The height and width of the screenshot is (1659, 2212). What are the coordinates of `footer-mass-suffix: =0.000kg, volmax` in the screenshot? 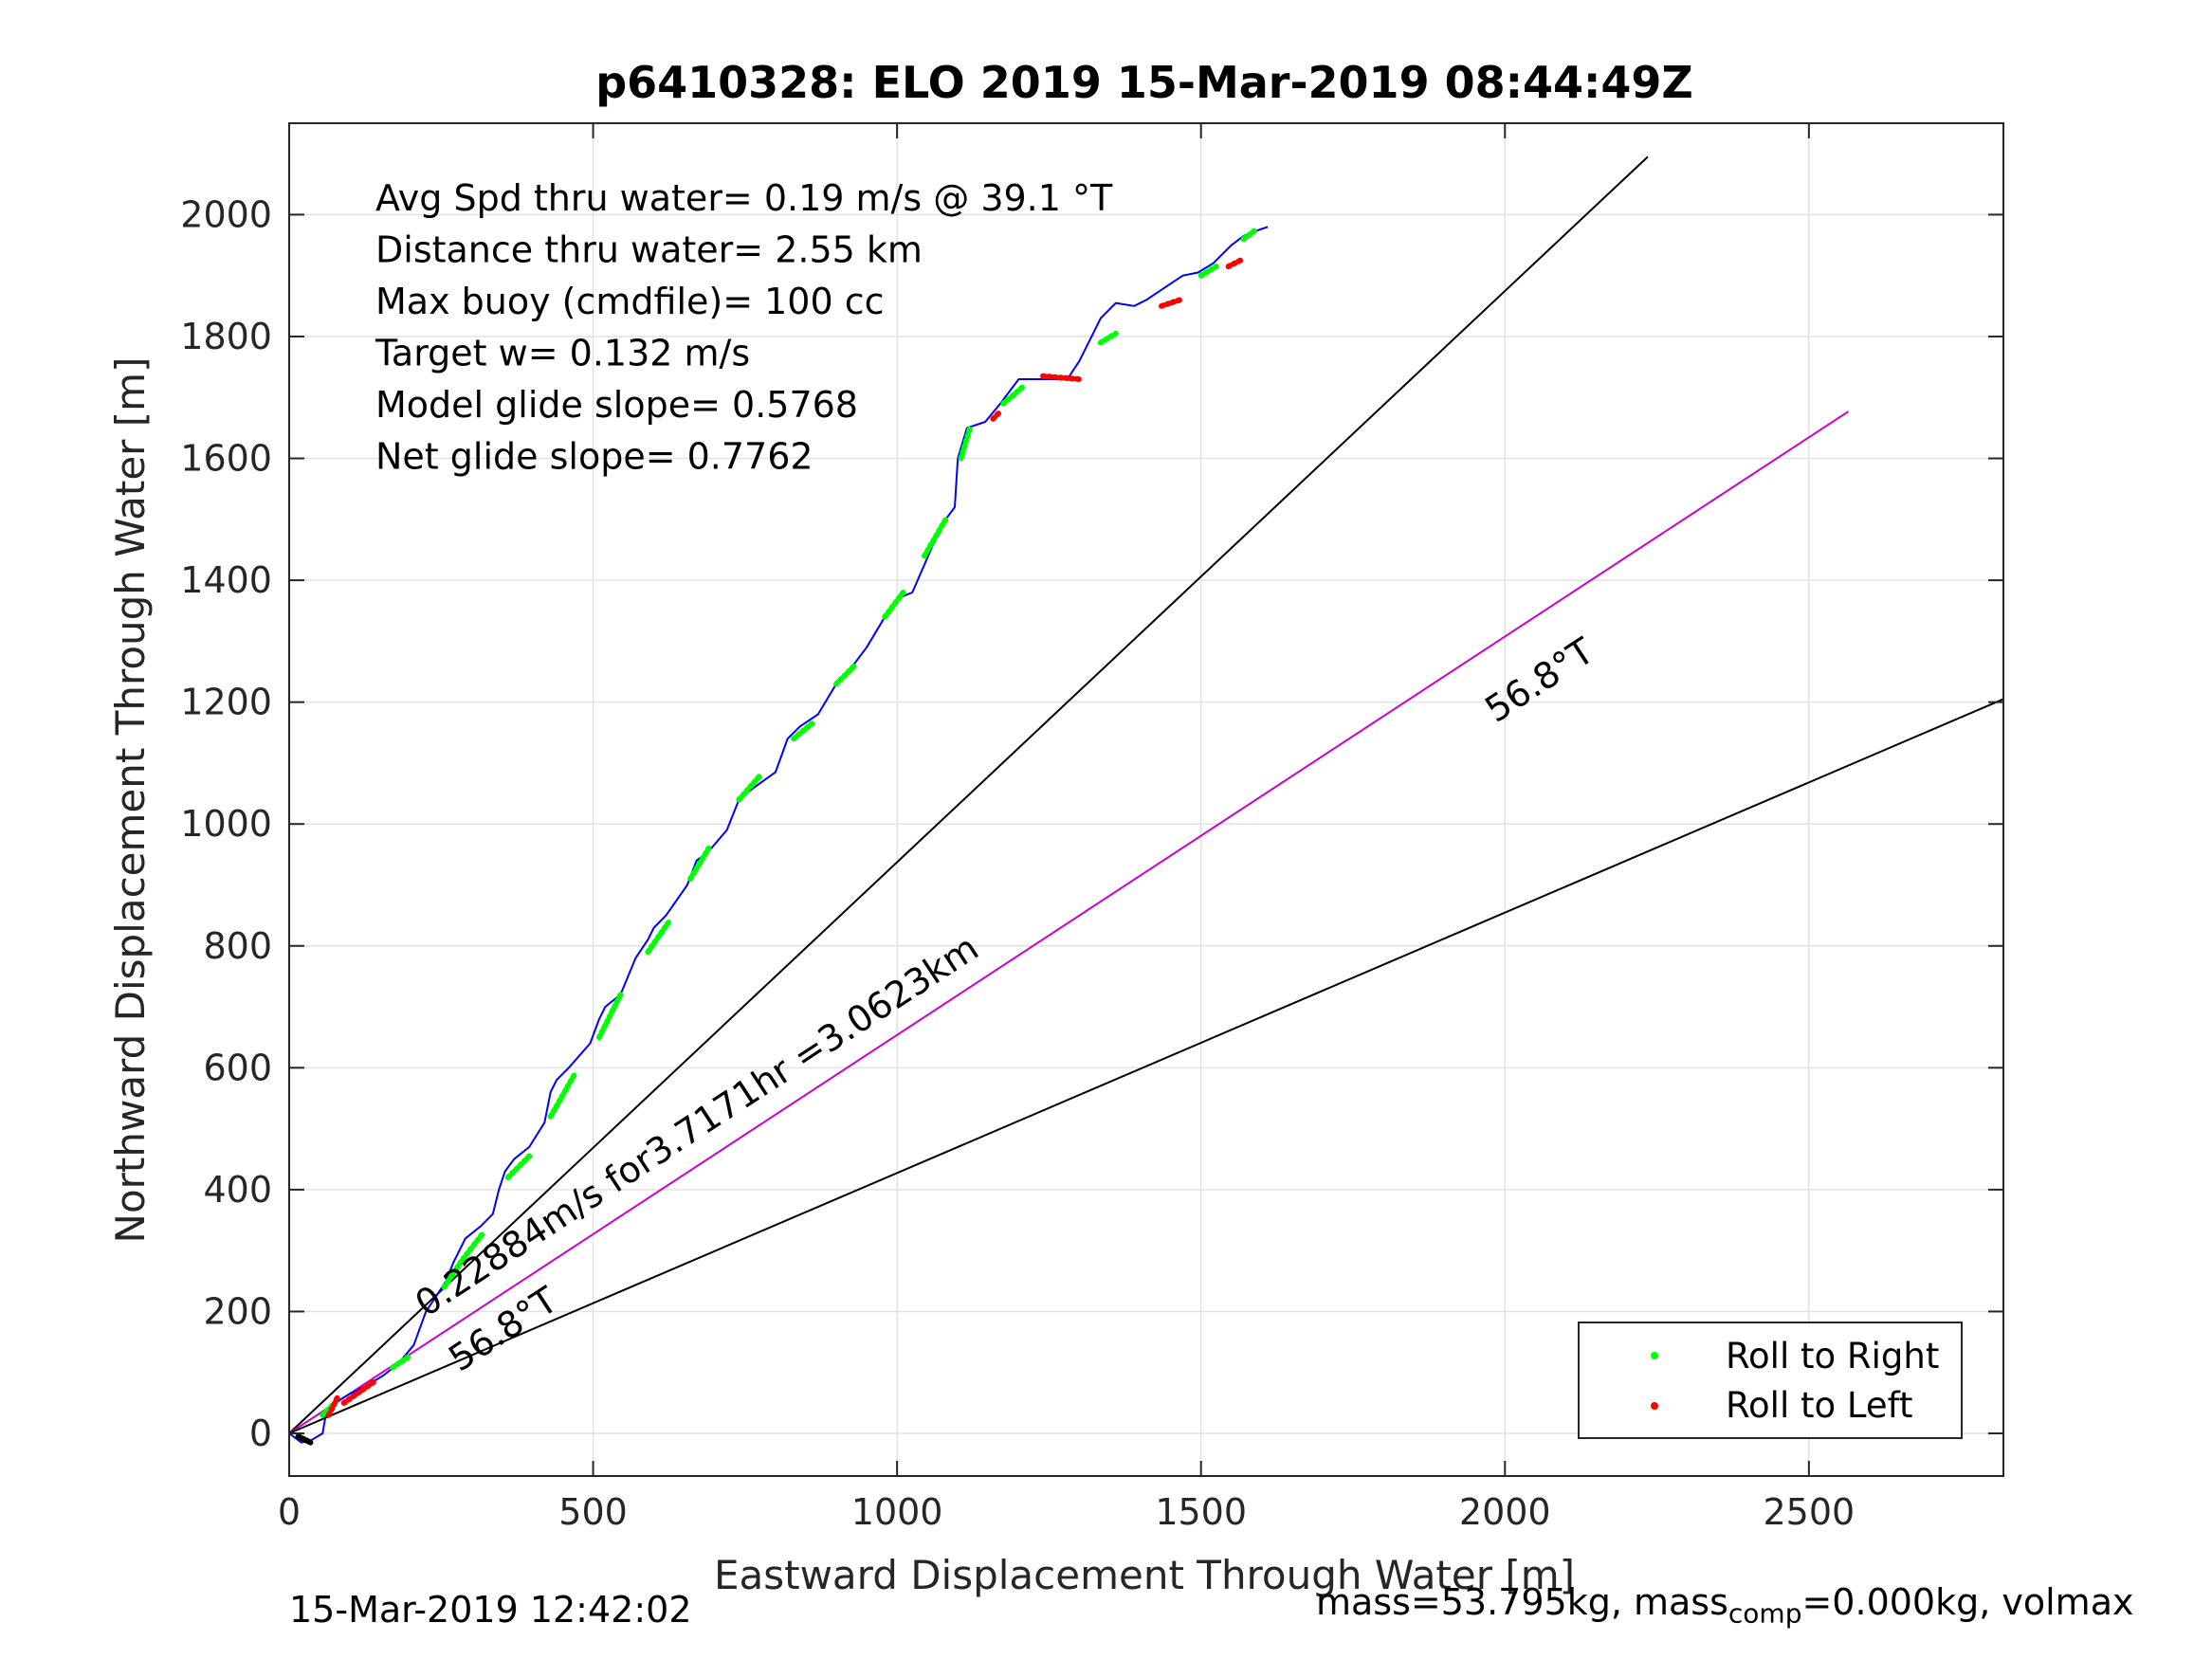 It's located at (1967, 1602).